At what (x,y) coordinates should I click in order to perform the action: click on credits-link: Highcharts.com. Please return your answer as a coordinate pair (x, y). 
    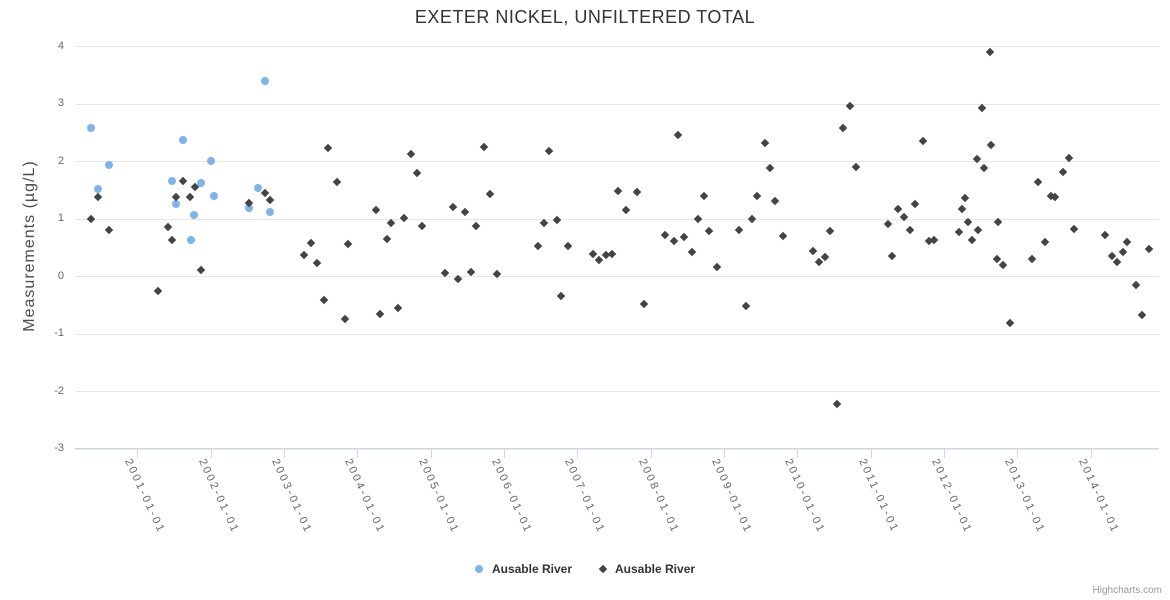
    Looking at the image, I should click on (1127, 590).